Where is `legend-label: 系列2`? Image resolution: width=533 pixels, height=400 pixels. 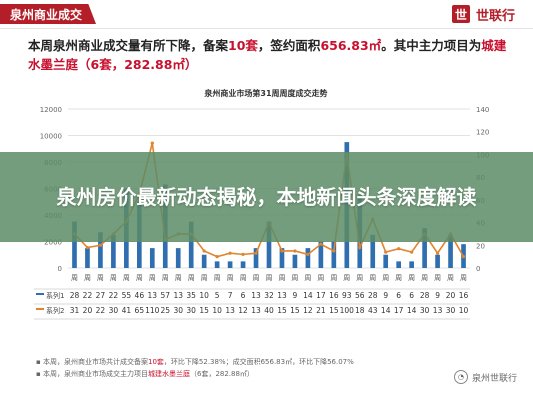
legend-label: 系列2 is located at coordinates (55, 310).